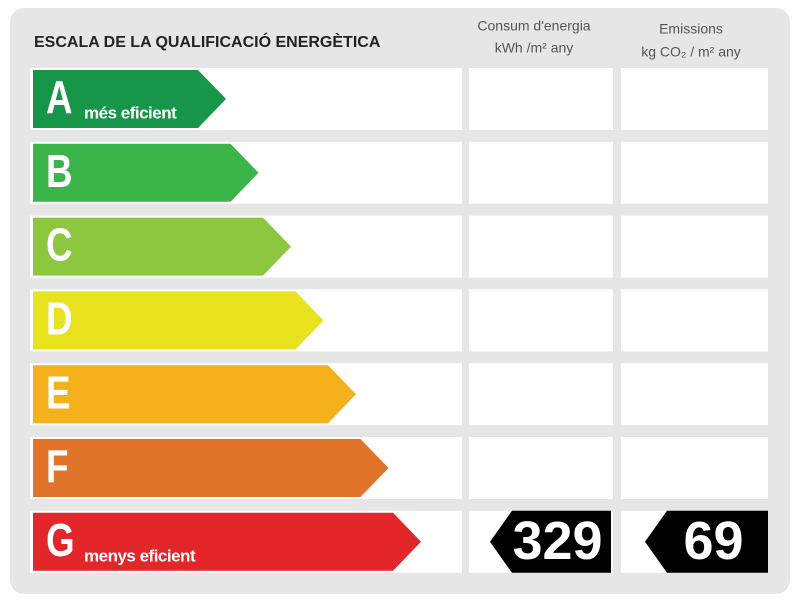 This screenshot has width=798, height=608. I want to click on rating-letter: B, so click(59, 171).